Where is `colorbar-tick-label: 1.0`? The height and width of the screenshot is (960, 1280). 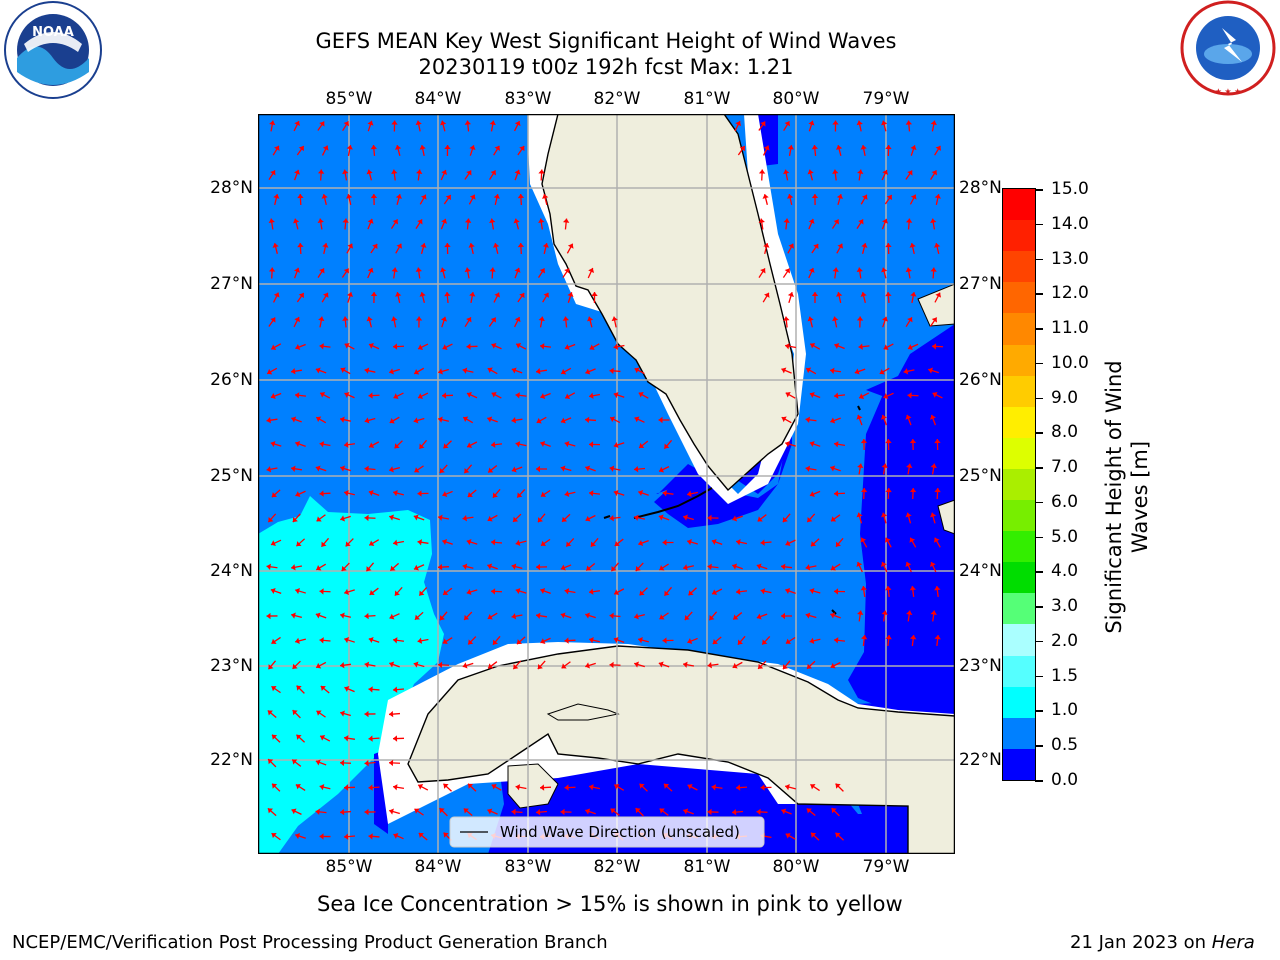 colorbar-tick-label: 1.0 is located at coordinates (1065, 710).